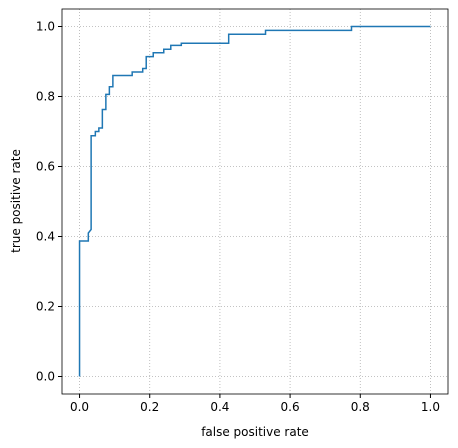  I want to click on y-tick-label: 0.8, so click(45, 97).